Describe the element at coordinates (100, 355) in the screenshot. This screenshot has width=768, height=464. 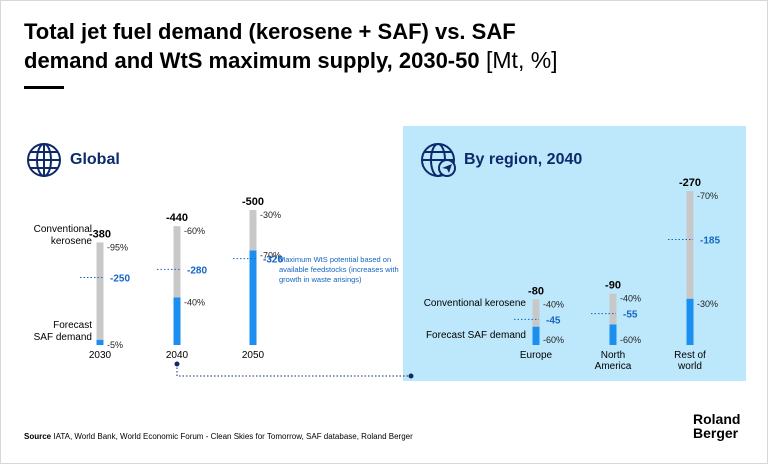
I see `global-category-label-0: 2030` at that location.